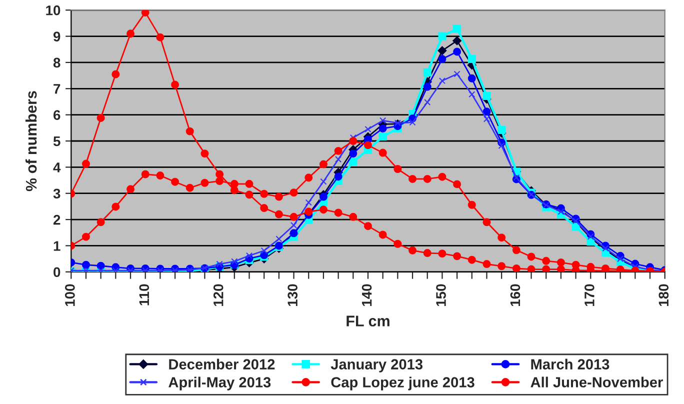 The width and height of the screenshot is (684, 404). I want to click on y-tick-label: 10, so click(53, 10).